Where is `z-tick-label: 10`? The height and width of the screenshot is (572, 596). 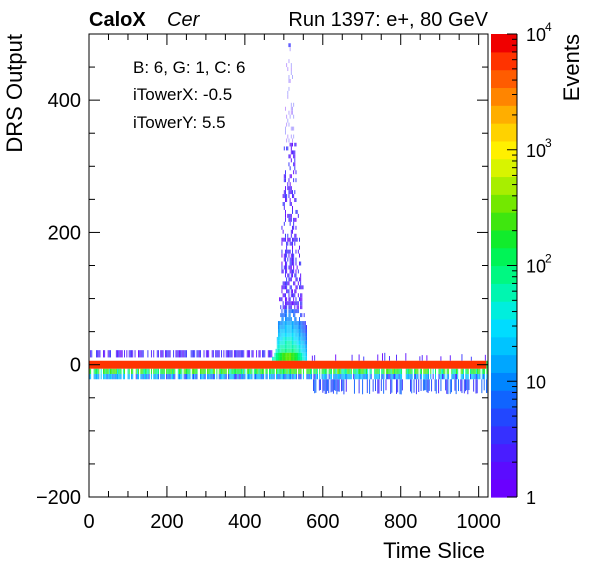 z-tick-label: 10 is located at coordinates (536, 151).